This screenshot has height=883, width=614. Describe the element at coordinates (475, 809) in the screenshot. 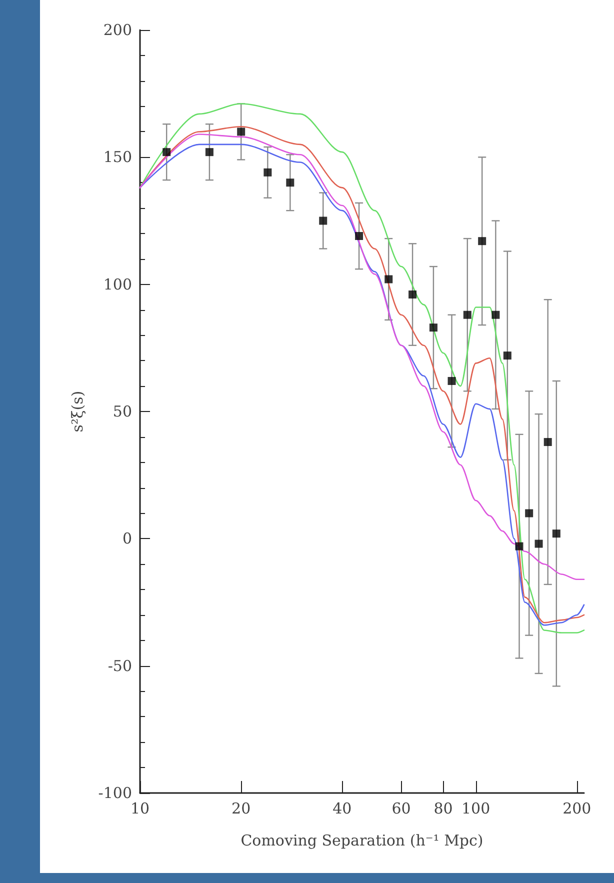

I see `x-tick-label: 100` at that location.